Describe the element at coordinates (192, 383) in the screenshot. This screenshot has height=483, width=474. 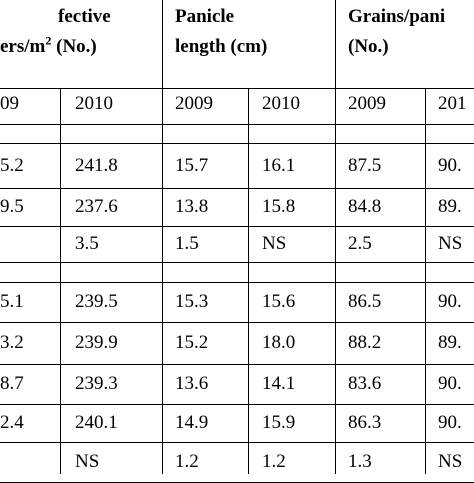
I see `cell-text: 13.6` at that location.